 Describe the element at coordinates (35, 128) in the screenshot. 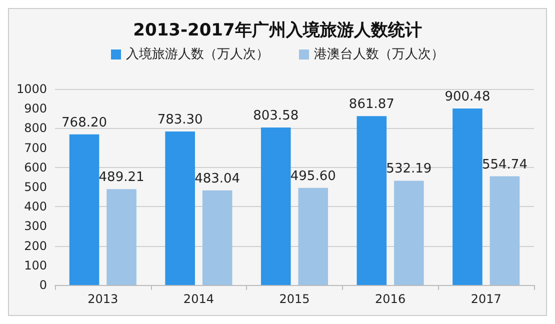

I see `y-tick-label: 800` at that location.